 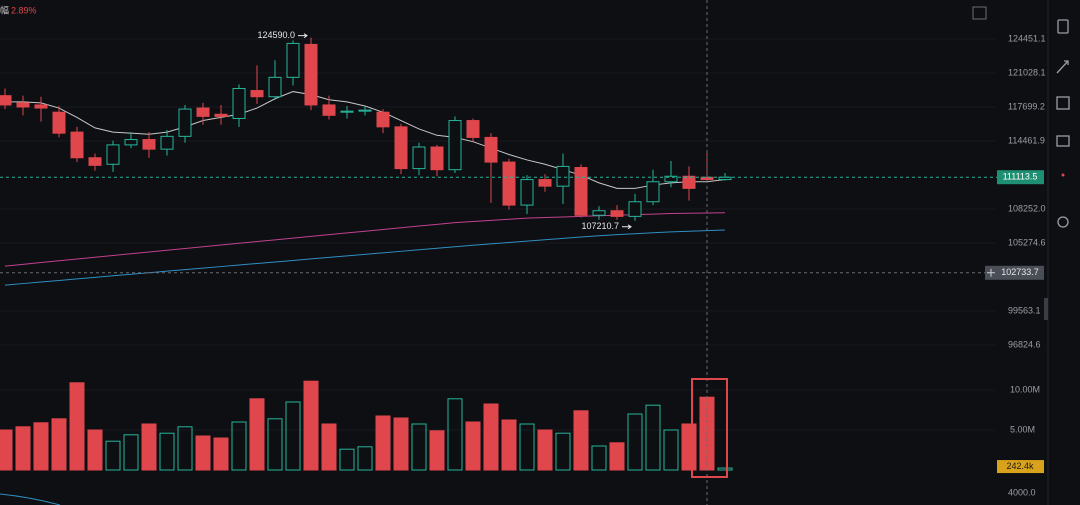 What do you see at coordinates (1022, 492) in the screenshot?
I see `lower-panel-tick: 4000.0` at bounding box center [1022, 492].